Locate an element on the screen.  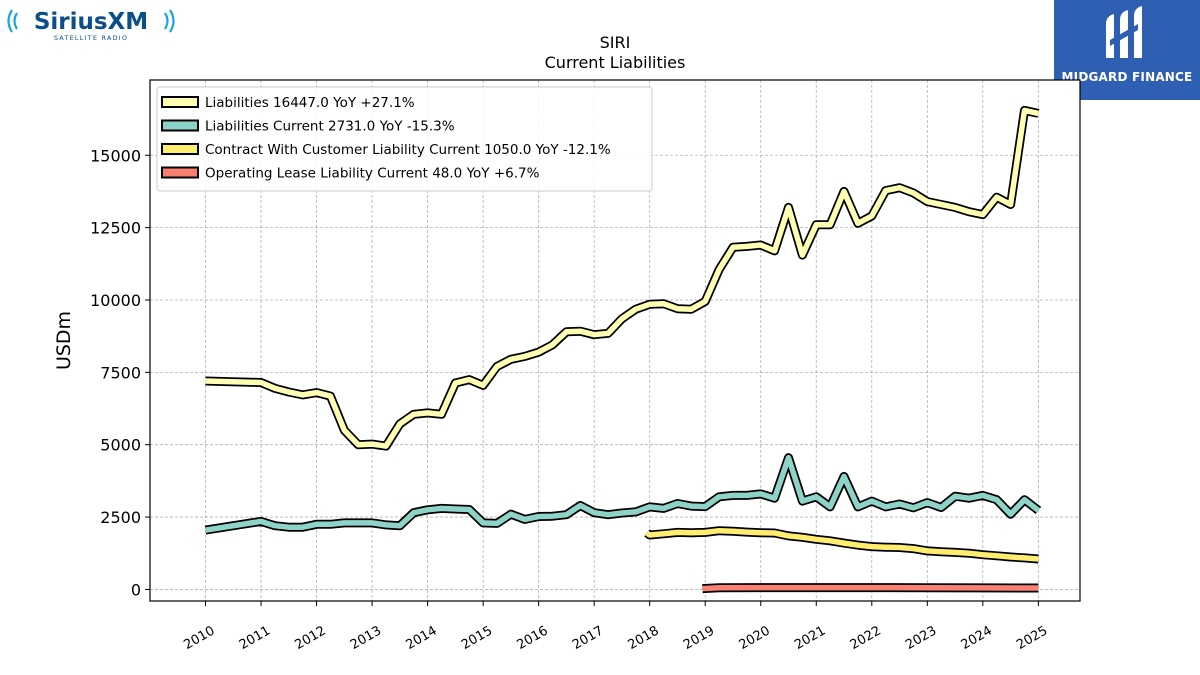
y-tick-label: 15000 is located at coordinates (115, 155).